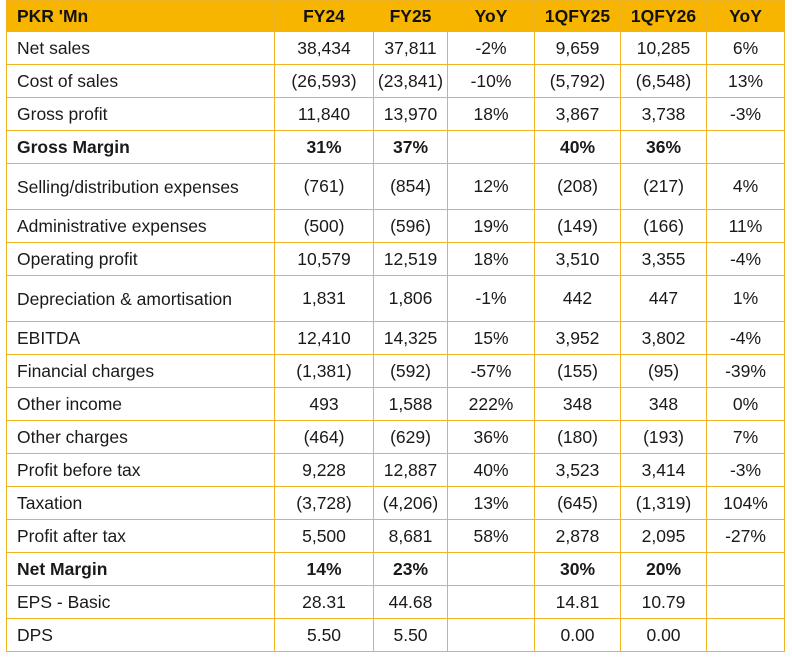  What do you see at coordinates (663, 602) in the screenshot?
I see `cell-1qfy26: 10.79` at bounding box center [663, 602].